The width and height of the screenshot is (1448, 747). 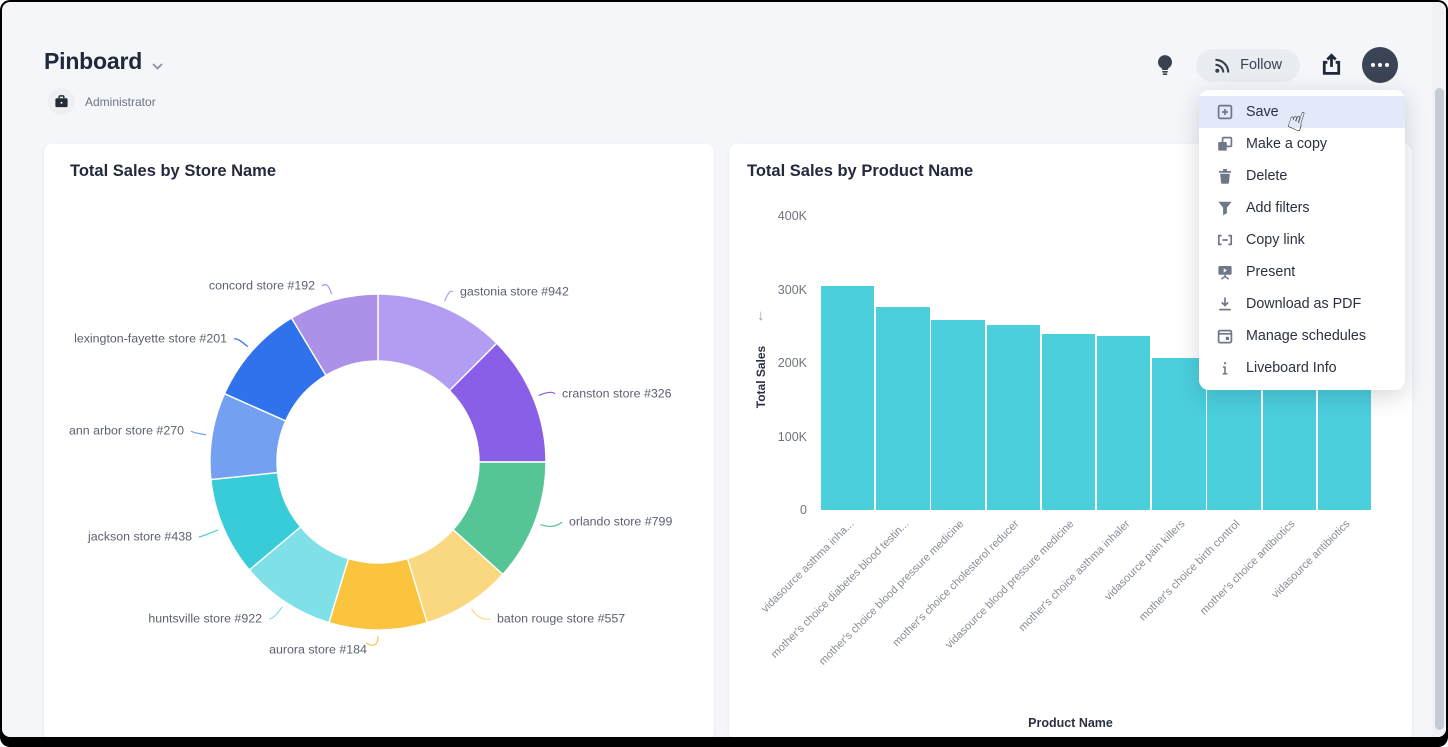 What do you see at coordinates (318, 649) in the screenshot?
I see `donut-label: aurora store #184` at bounding box center [318, 649].